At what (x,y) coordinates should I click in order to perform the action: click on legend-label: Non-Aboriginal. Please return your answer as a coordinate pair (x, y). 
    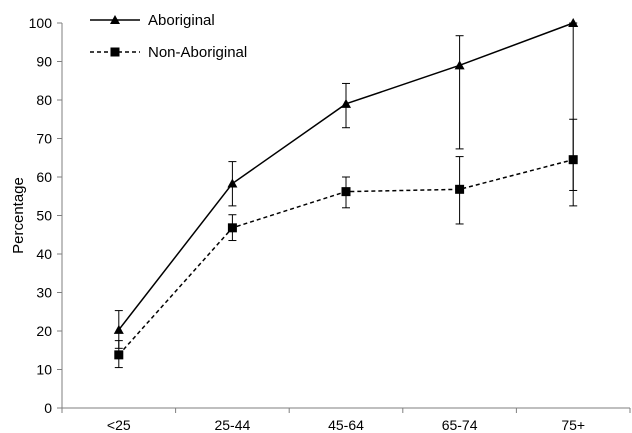
    Looking at the image, I should click on (197, 52).